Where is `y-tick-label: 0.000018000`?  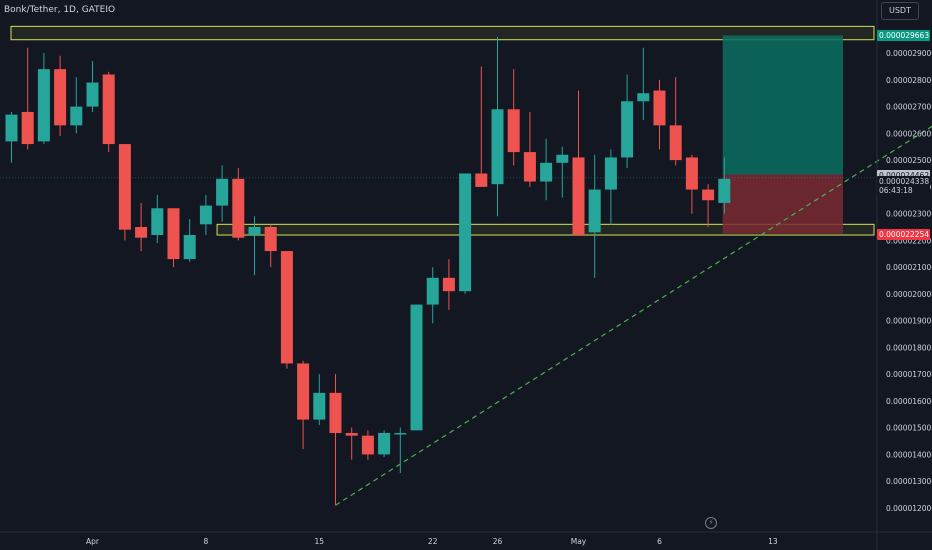 y-tick-label: 0.000018000 is located at coordinates (909, 347).